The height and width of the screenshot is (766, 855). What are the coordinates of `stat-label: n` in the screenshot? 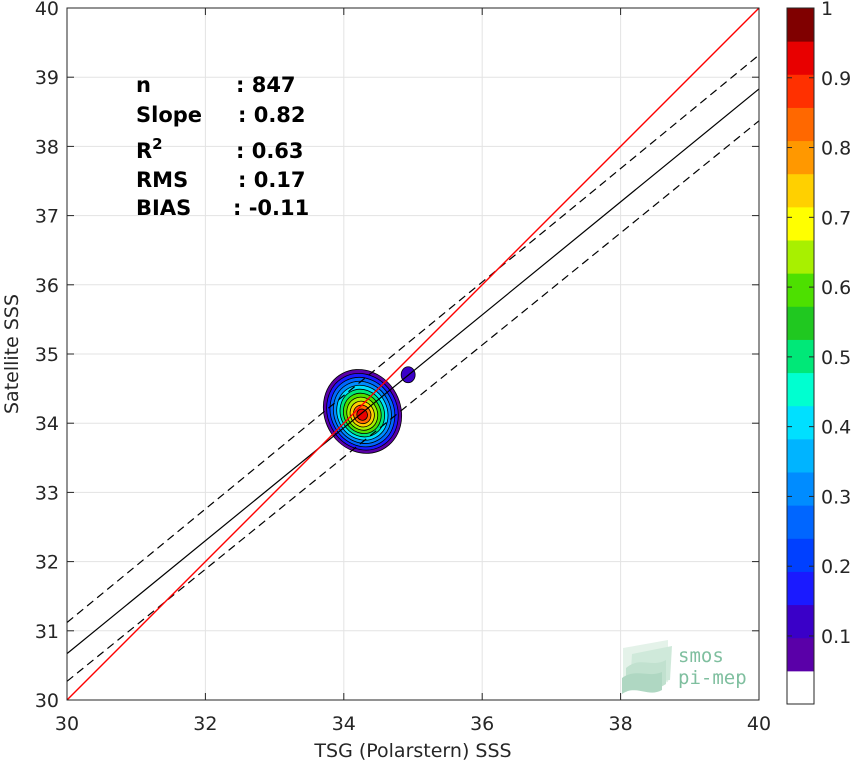 It's located at (143, 85).